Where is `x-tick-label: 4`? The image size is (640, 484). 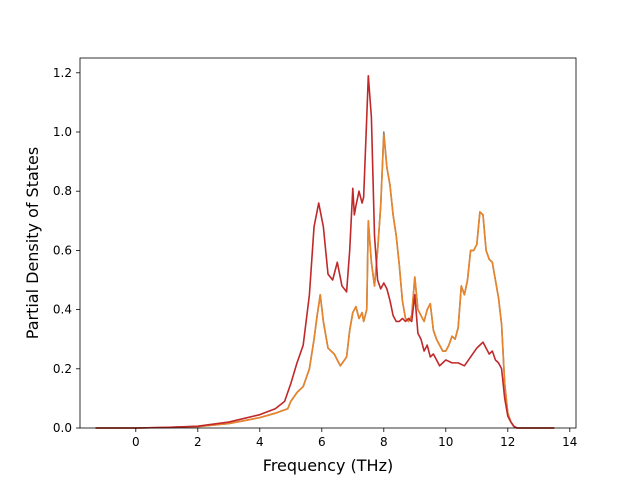 x-tick-label: 4 is located at coordinates (260, 442).